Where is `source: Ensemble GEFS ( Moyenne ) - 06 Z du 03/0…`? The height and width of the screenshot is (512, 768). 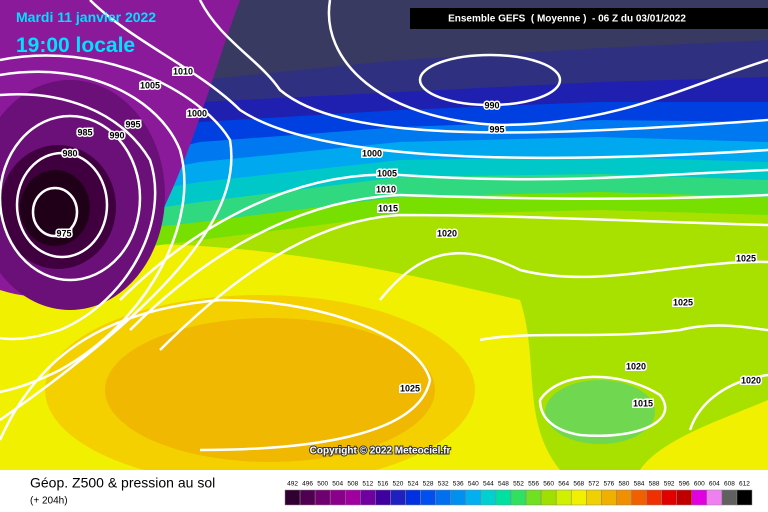 source: Ensemble GEFS ( Moyenne ) - 06 Z du 03/0… is located at coordinates (567, 19).